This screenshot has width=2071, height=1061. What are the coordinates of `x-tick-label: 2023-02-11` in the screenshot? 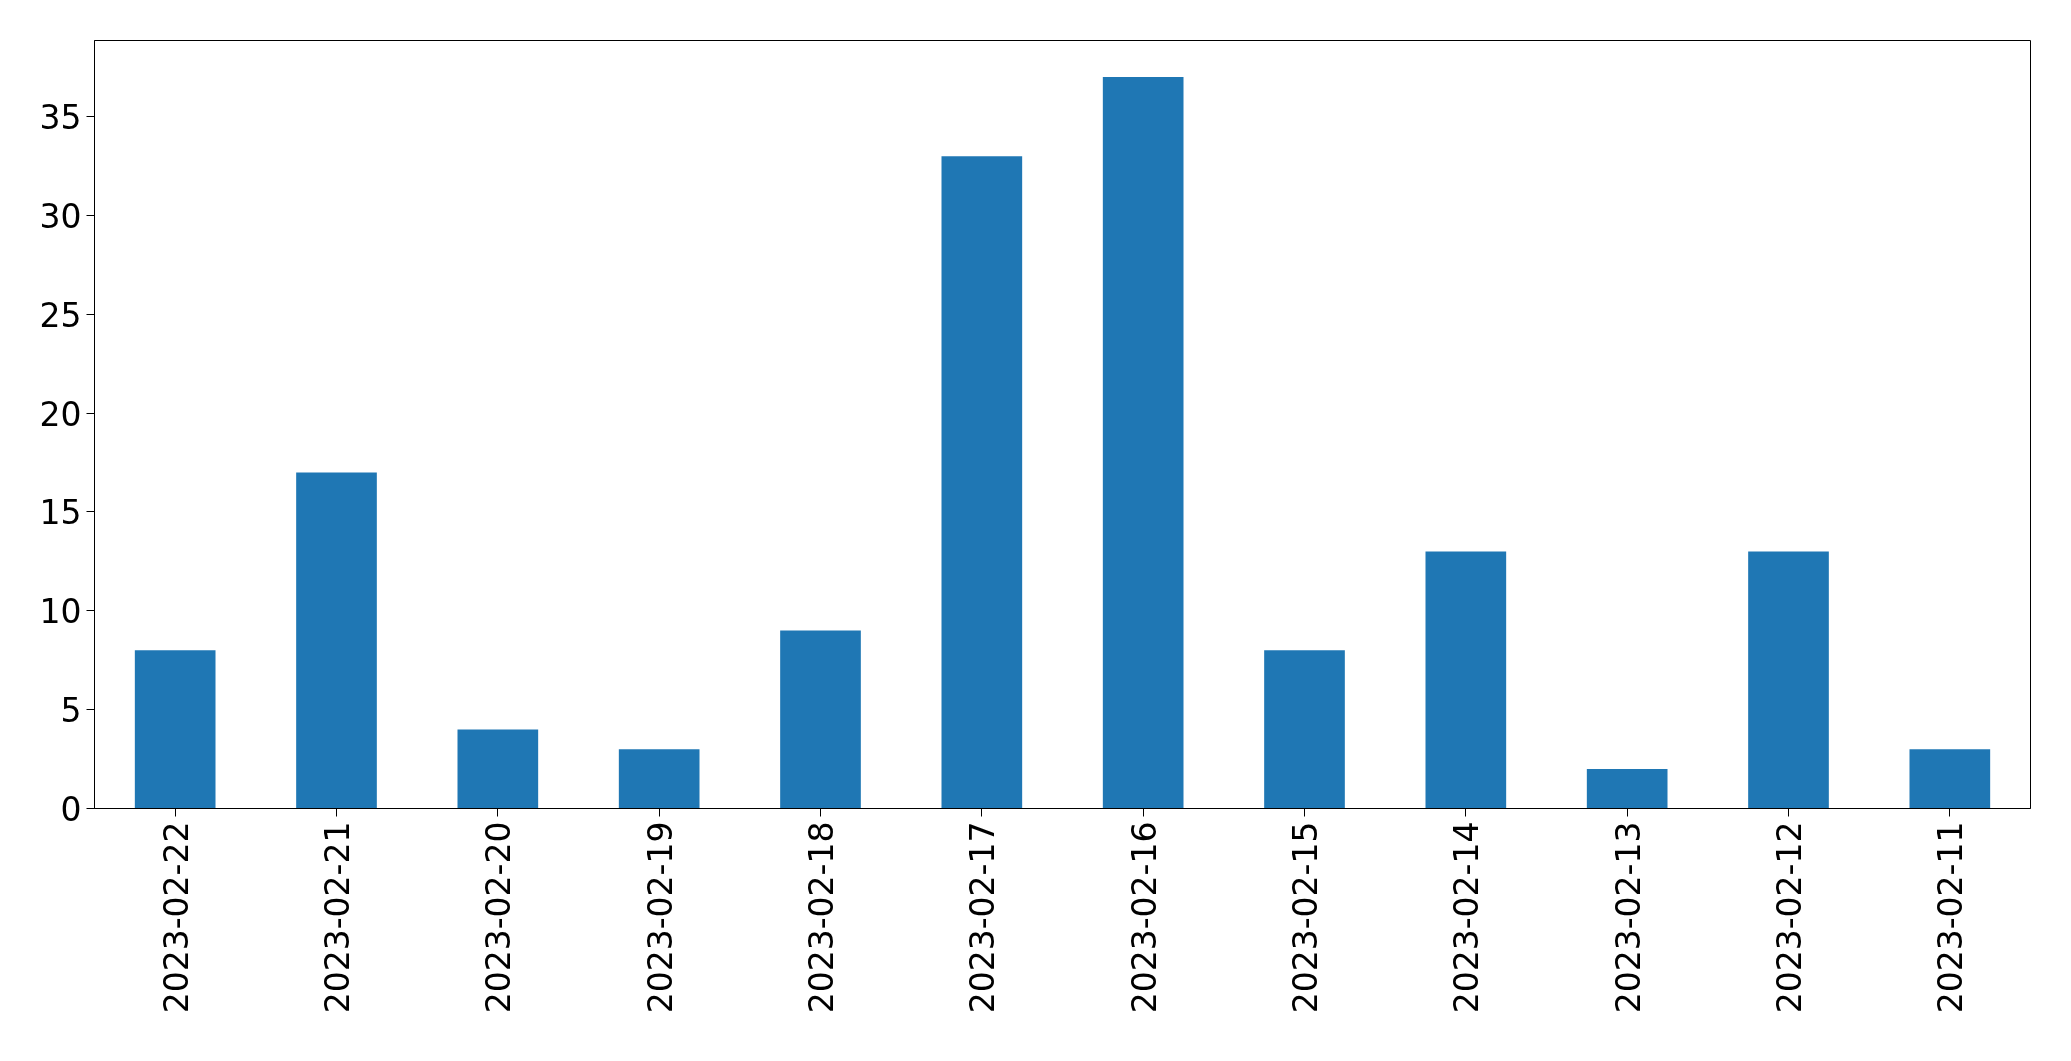 It's located at (1951, 917).